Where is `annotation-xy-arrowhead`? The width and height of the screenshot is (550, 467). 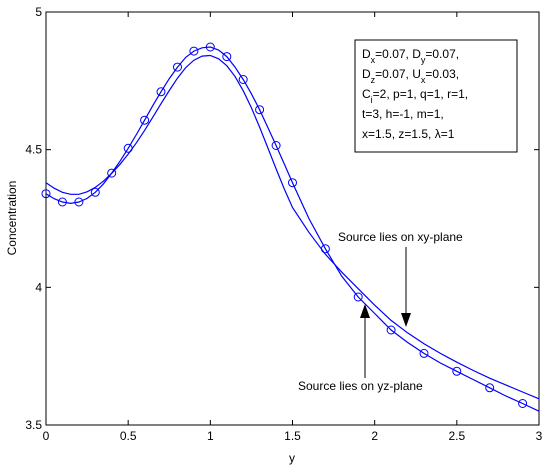 annotation-xy-arrowhead is located at coordinates (406, 320).